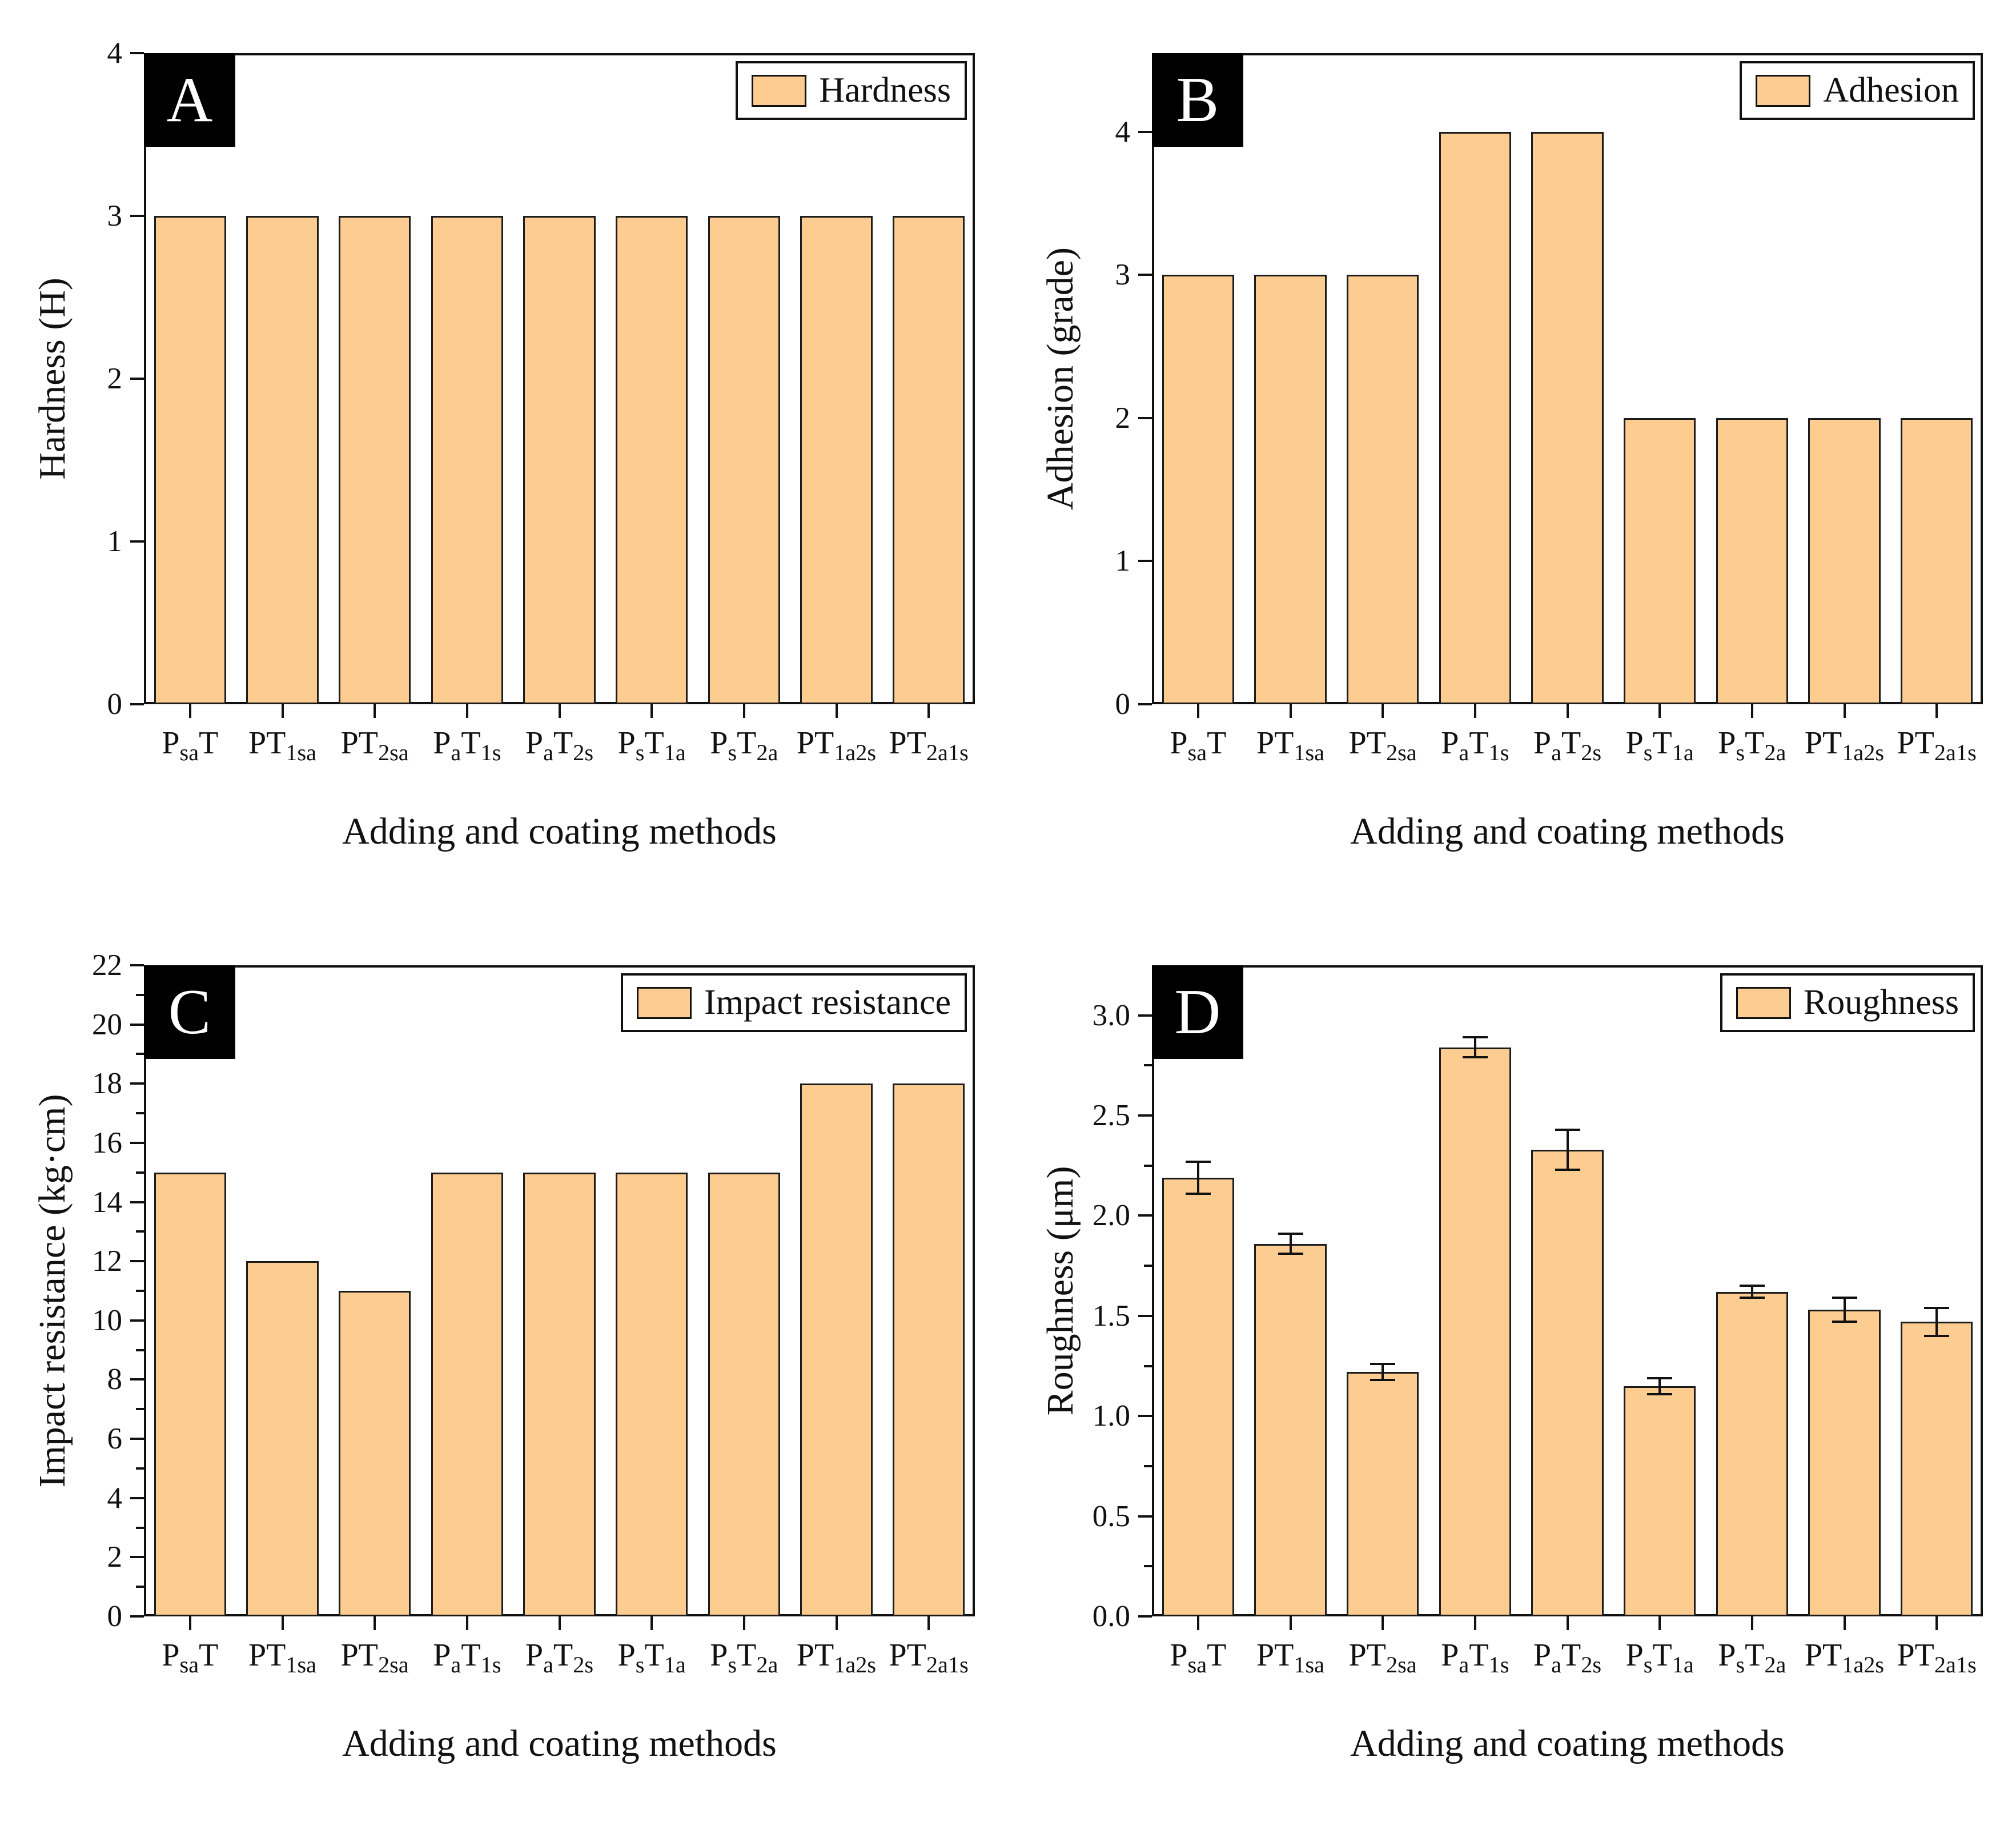 The image size is (2016, 1842). I want to click on y-axis-title: Adhesion (grade), so click(1060, 379).